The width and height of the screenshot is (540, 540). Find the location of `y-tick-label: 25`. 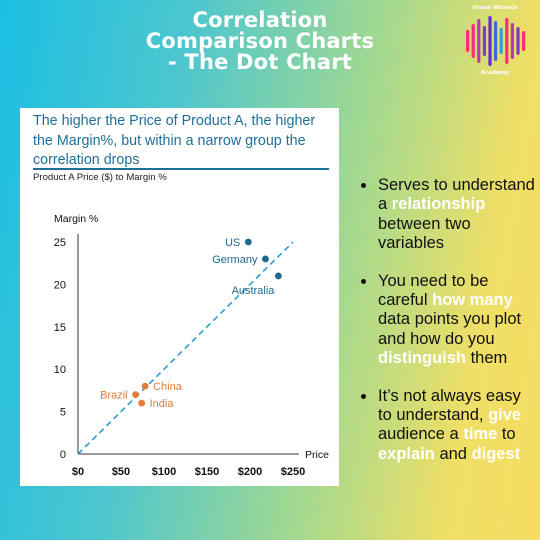

y-tick-label: 25 is located at coordinates (60, 243).